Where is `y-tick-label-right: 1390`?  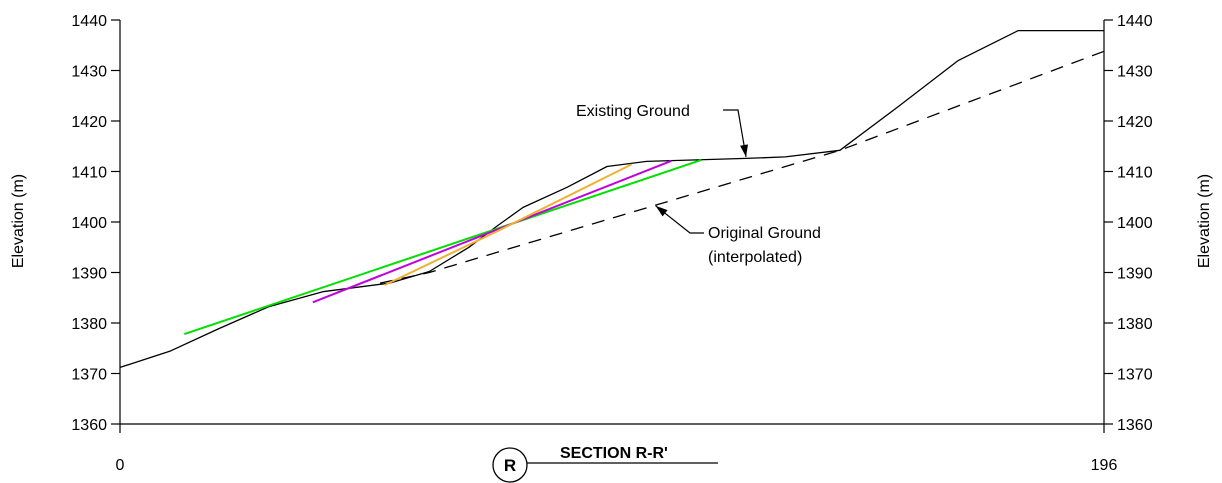
y-tick-label-right: 1390 is located at coordinates (1135, 274).